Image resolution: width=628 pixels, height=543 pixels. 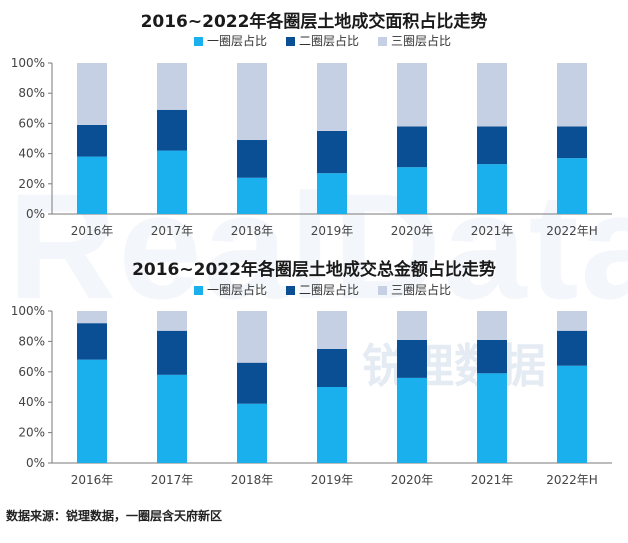 What do you see at coordinates (314, 21) in the screenshot?
I see `chart-1-title: 2016~2022年各圈层土地成交面积占比走势` at bounding box center [314, 21].